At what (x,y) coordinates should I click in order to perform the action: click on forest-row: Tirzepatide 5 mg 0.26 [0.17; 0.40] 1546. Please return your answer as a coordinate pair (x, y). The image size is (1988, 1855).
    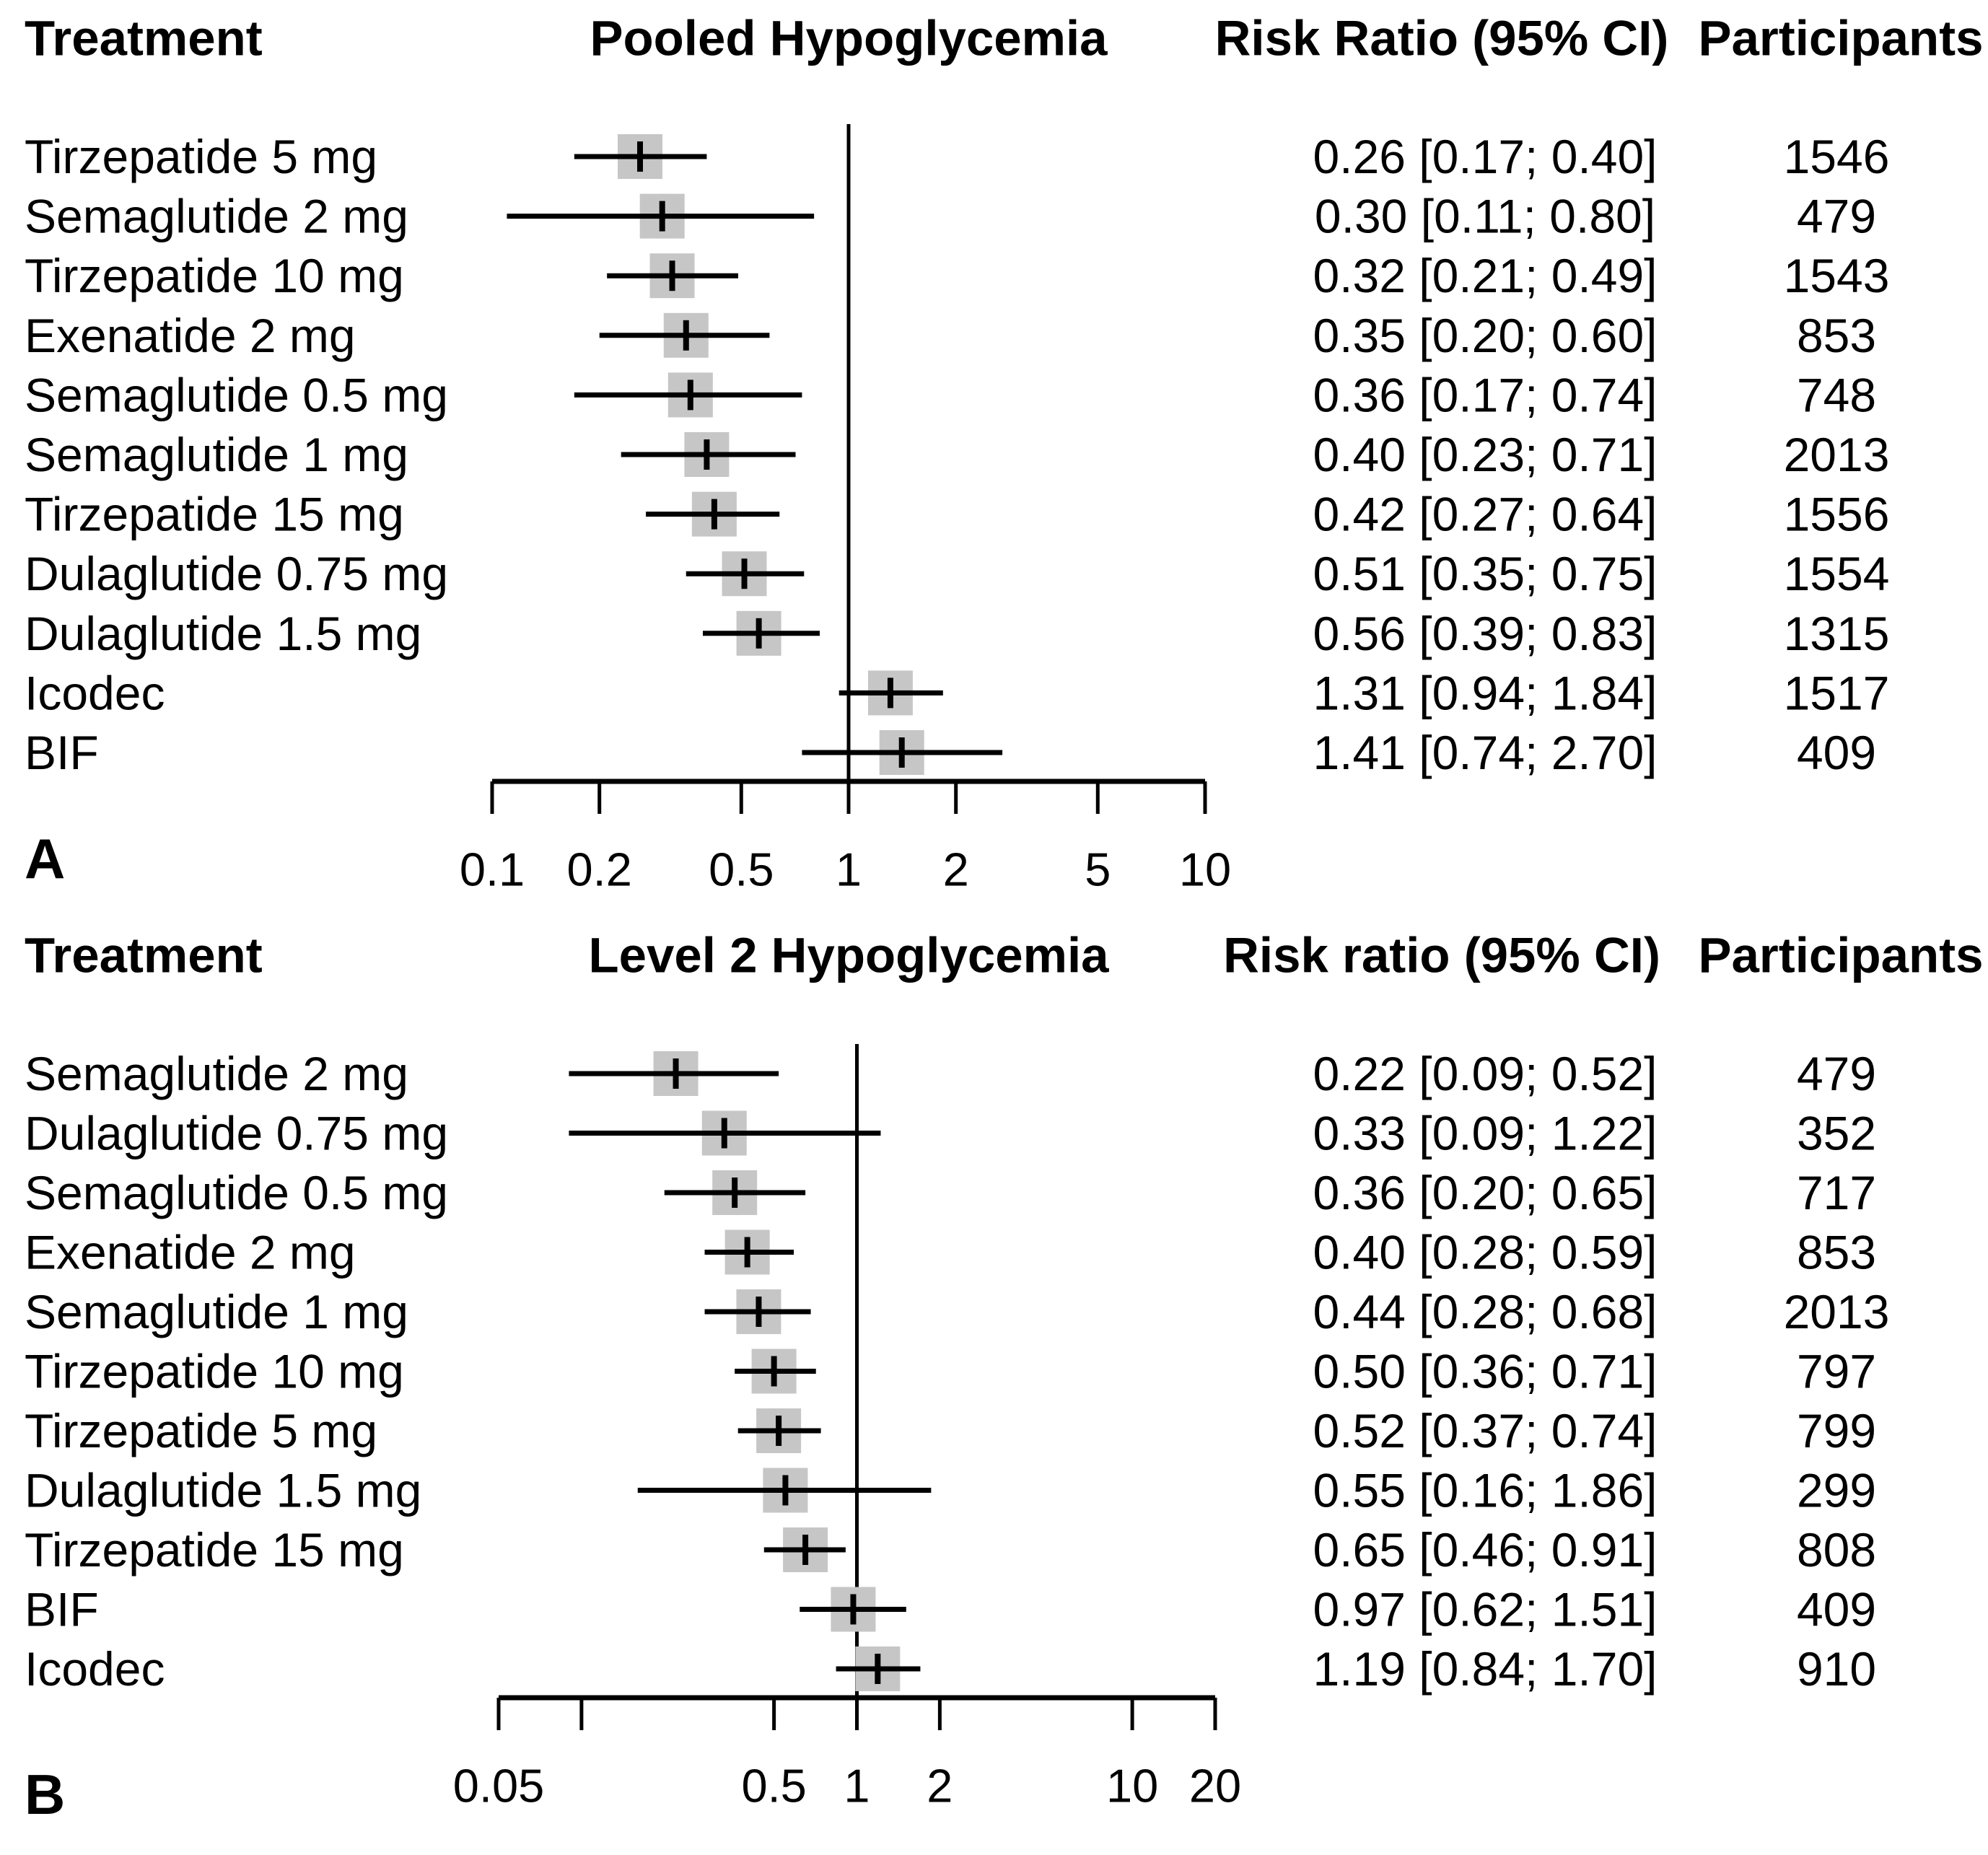
    Looking at the image, I should click on (957, 156).